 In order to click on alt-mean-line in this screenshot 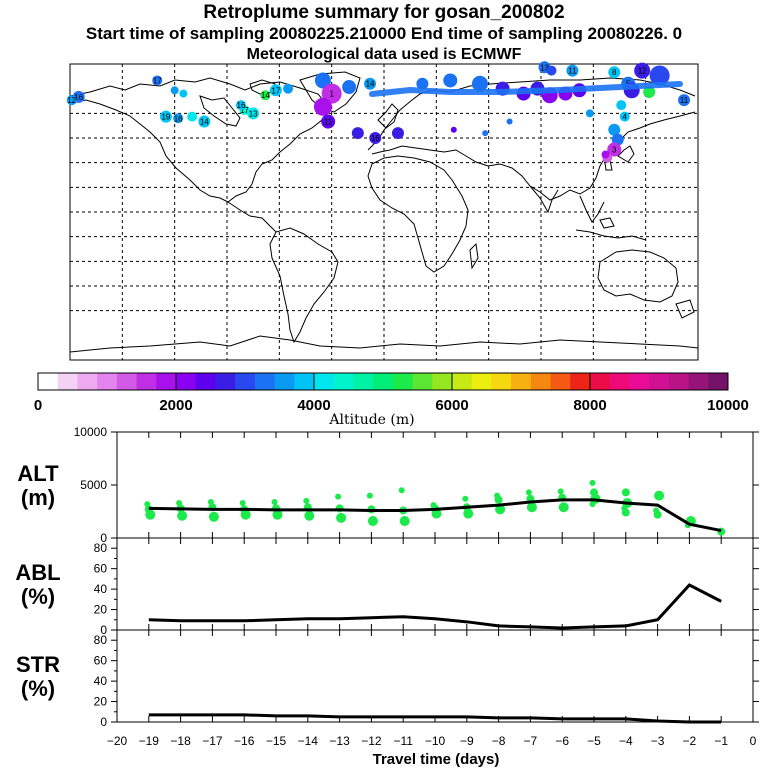, I will do `click(435, 515)`.